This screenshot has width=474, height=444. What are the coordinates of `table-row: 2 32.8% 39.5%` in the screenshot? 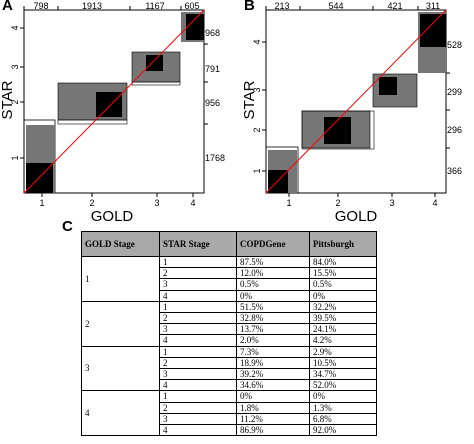 It's located at (229, 318).